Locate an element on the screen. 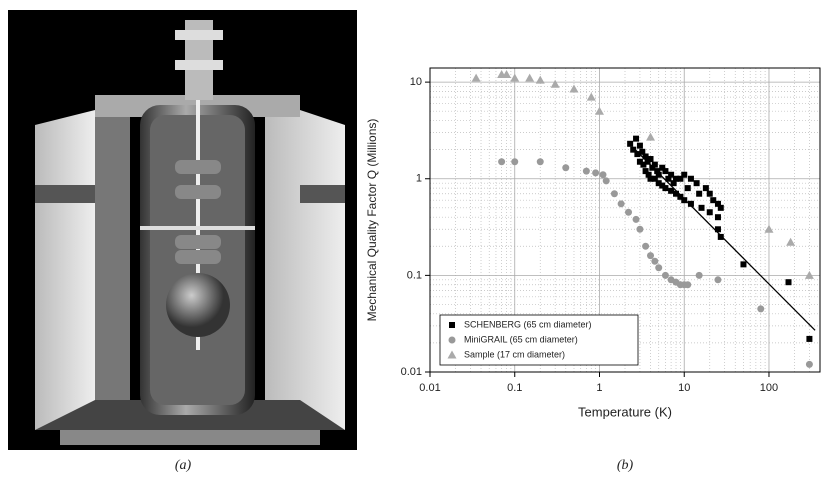  legend-box is located at coordinates (539, 340).